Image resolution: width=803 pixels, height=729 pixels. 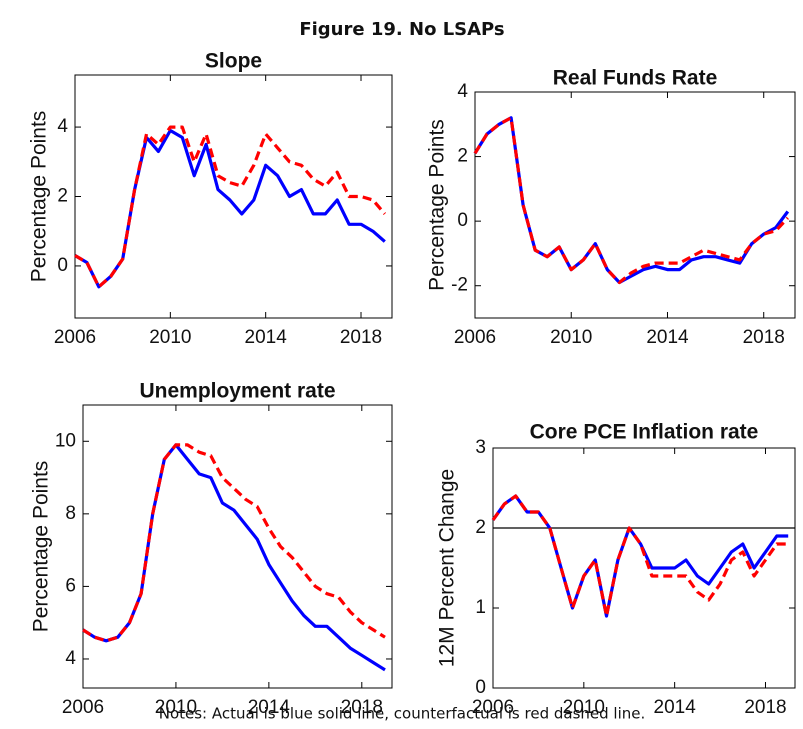 What do you see at coordinates (70, 585) in the screenshot?
I see `y-tick-label: 6` at bounding box center [70, 585].